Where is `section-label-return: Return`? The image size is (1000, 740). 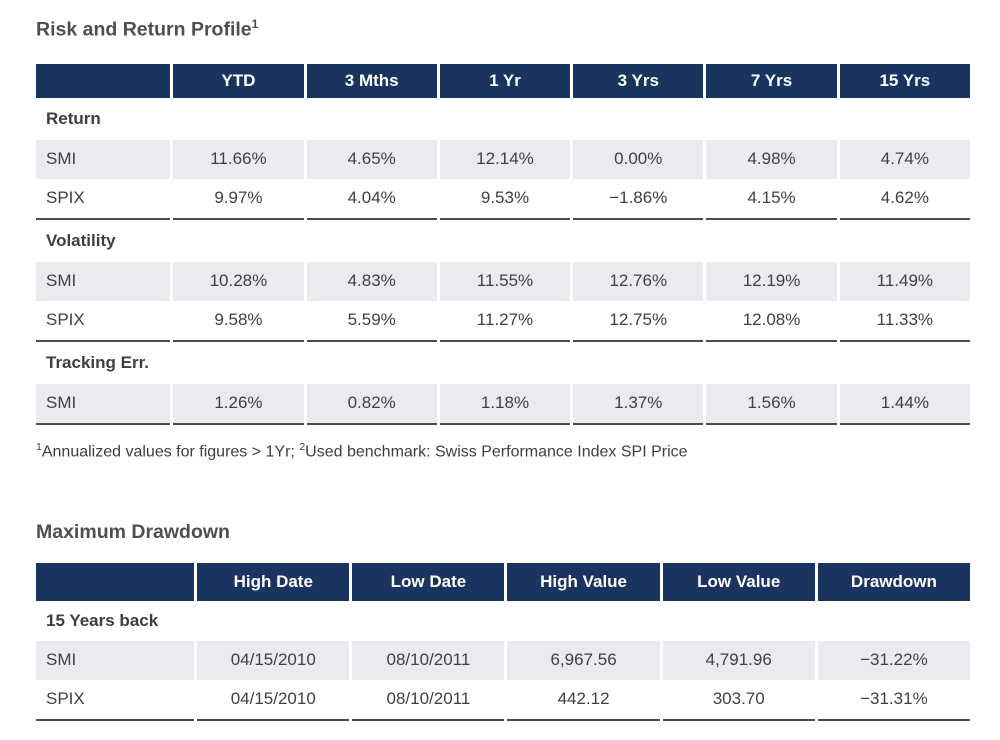
section-label-return: Return is located at coordinates (503, 118).